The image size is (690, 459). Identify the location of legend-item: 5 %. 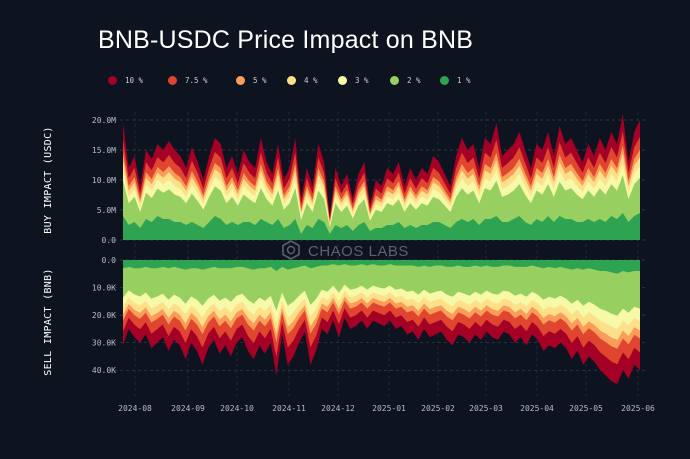
(261, 80).